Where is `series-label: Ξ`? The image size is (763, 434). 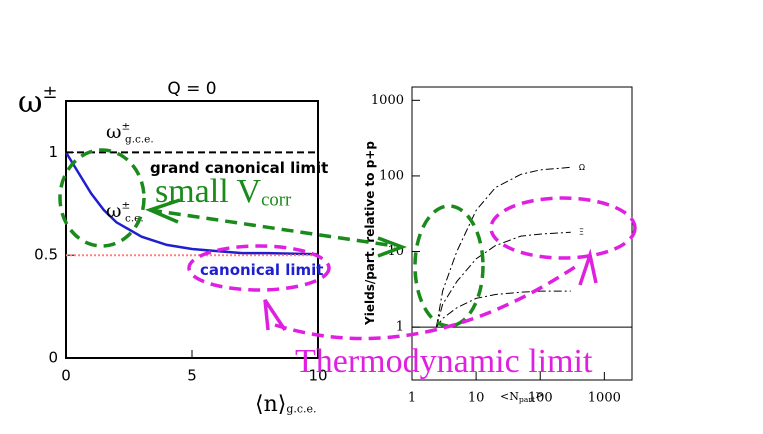
series-label: Ξ is located at coordinates (581, 232).